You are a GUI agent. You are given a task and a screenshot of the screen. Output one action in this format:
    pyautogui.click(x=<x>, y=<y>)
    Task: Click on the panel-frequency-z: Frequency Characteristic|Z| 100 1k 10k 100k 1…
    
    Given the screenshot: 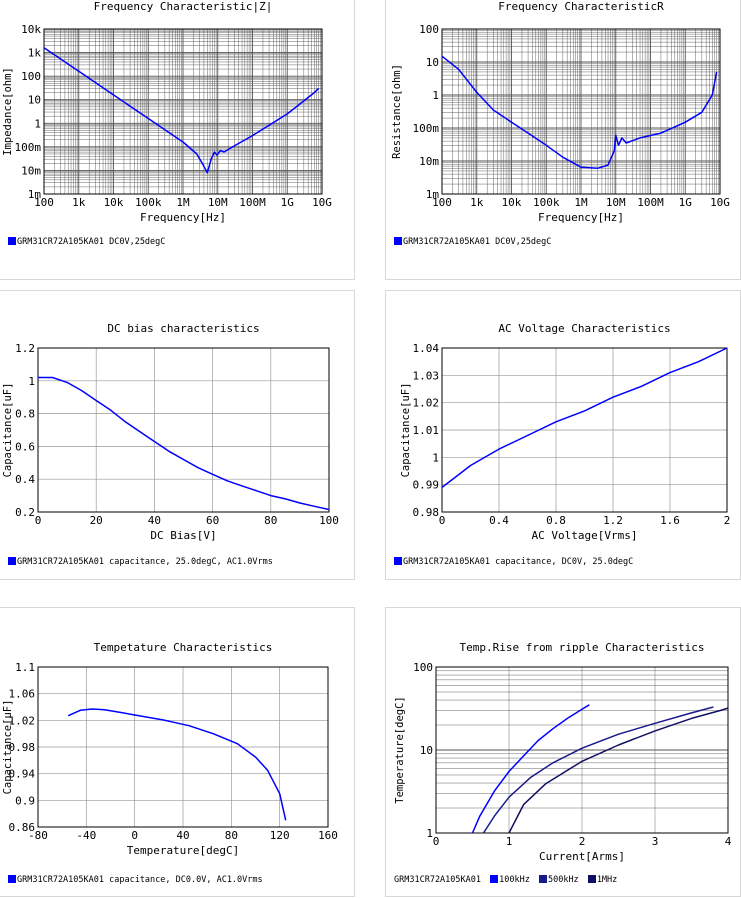 What is the action you would take?
    pyautogui.click(x=177, y=140)
    